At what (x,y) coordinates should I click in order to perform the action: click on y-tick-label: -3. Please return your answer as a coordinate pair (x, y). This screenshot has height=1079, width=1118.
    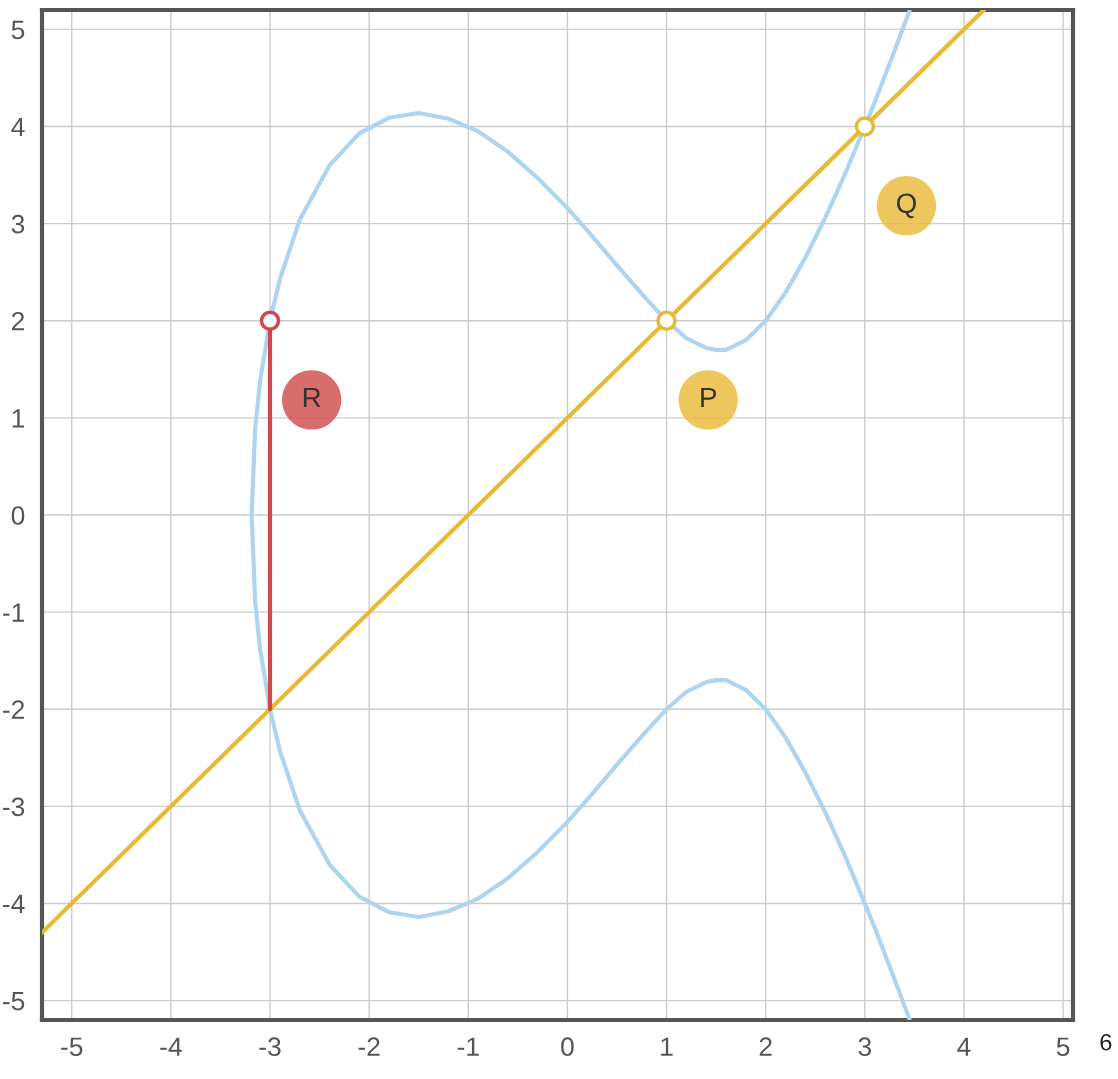
    Looking at the image, I should click on (14, 807).